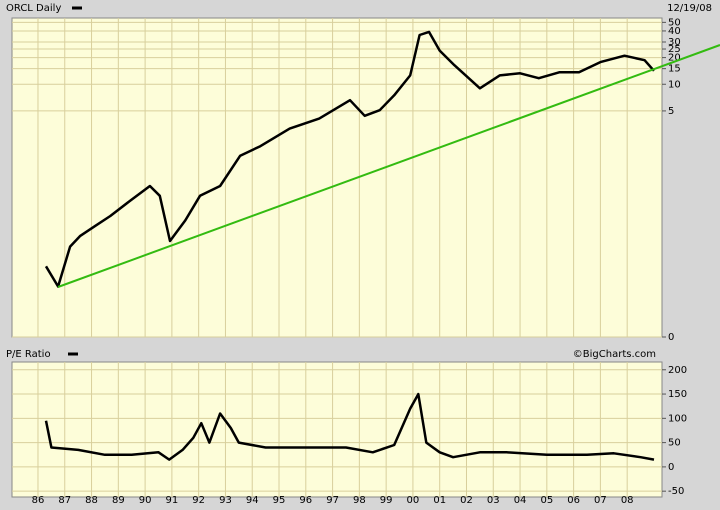  Describe the element at coordinates (28, 354) in the screenshot. I see `pe-title: P/E Ratio` at that location.